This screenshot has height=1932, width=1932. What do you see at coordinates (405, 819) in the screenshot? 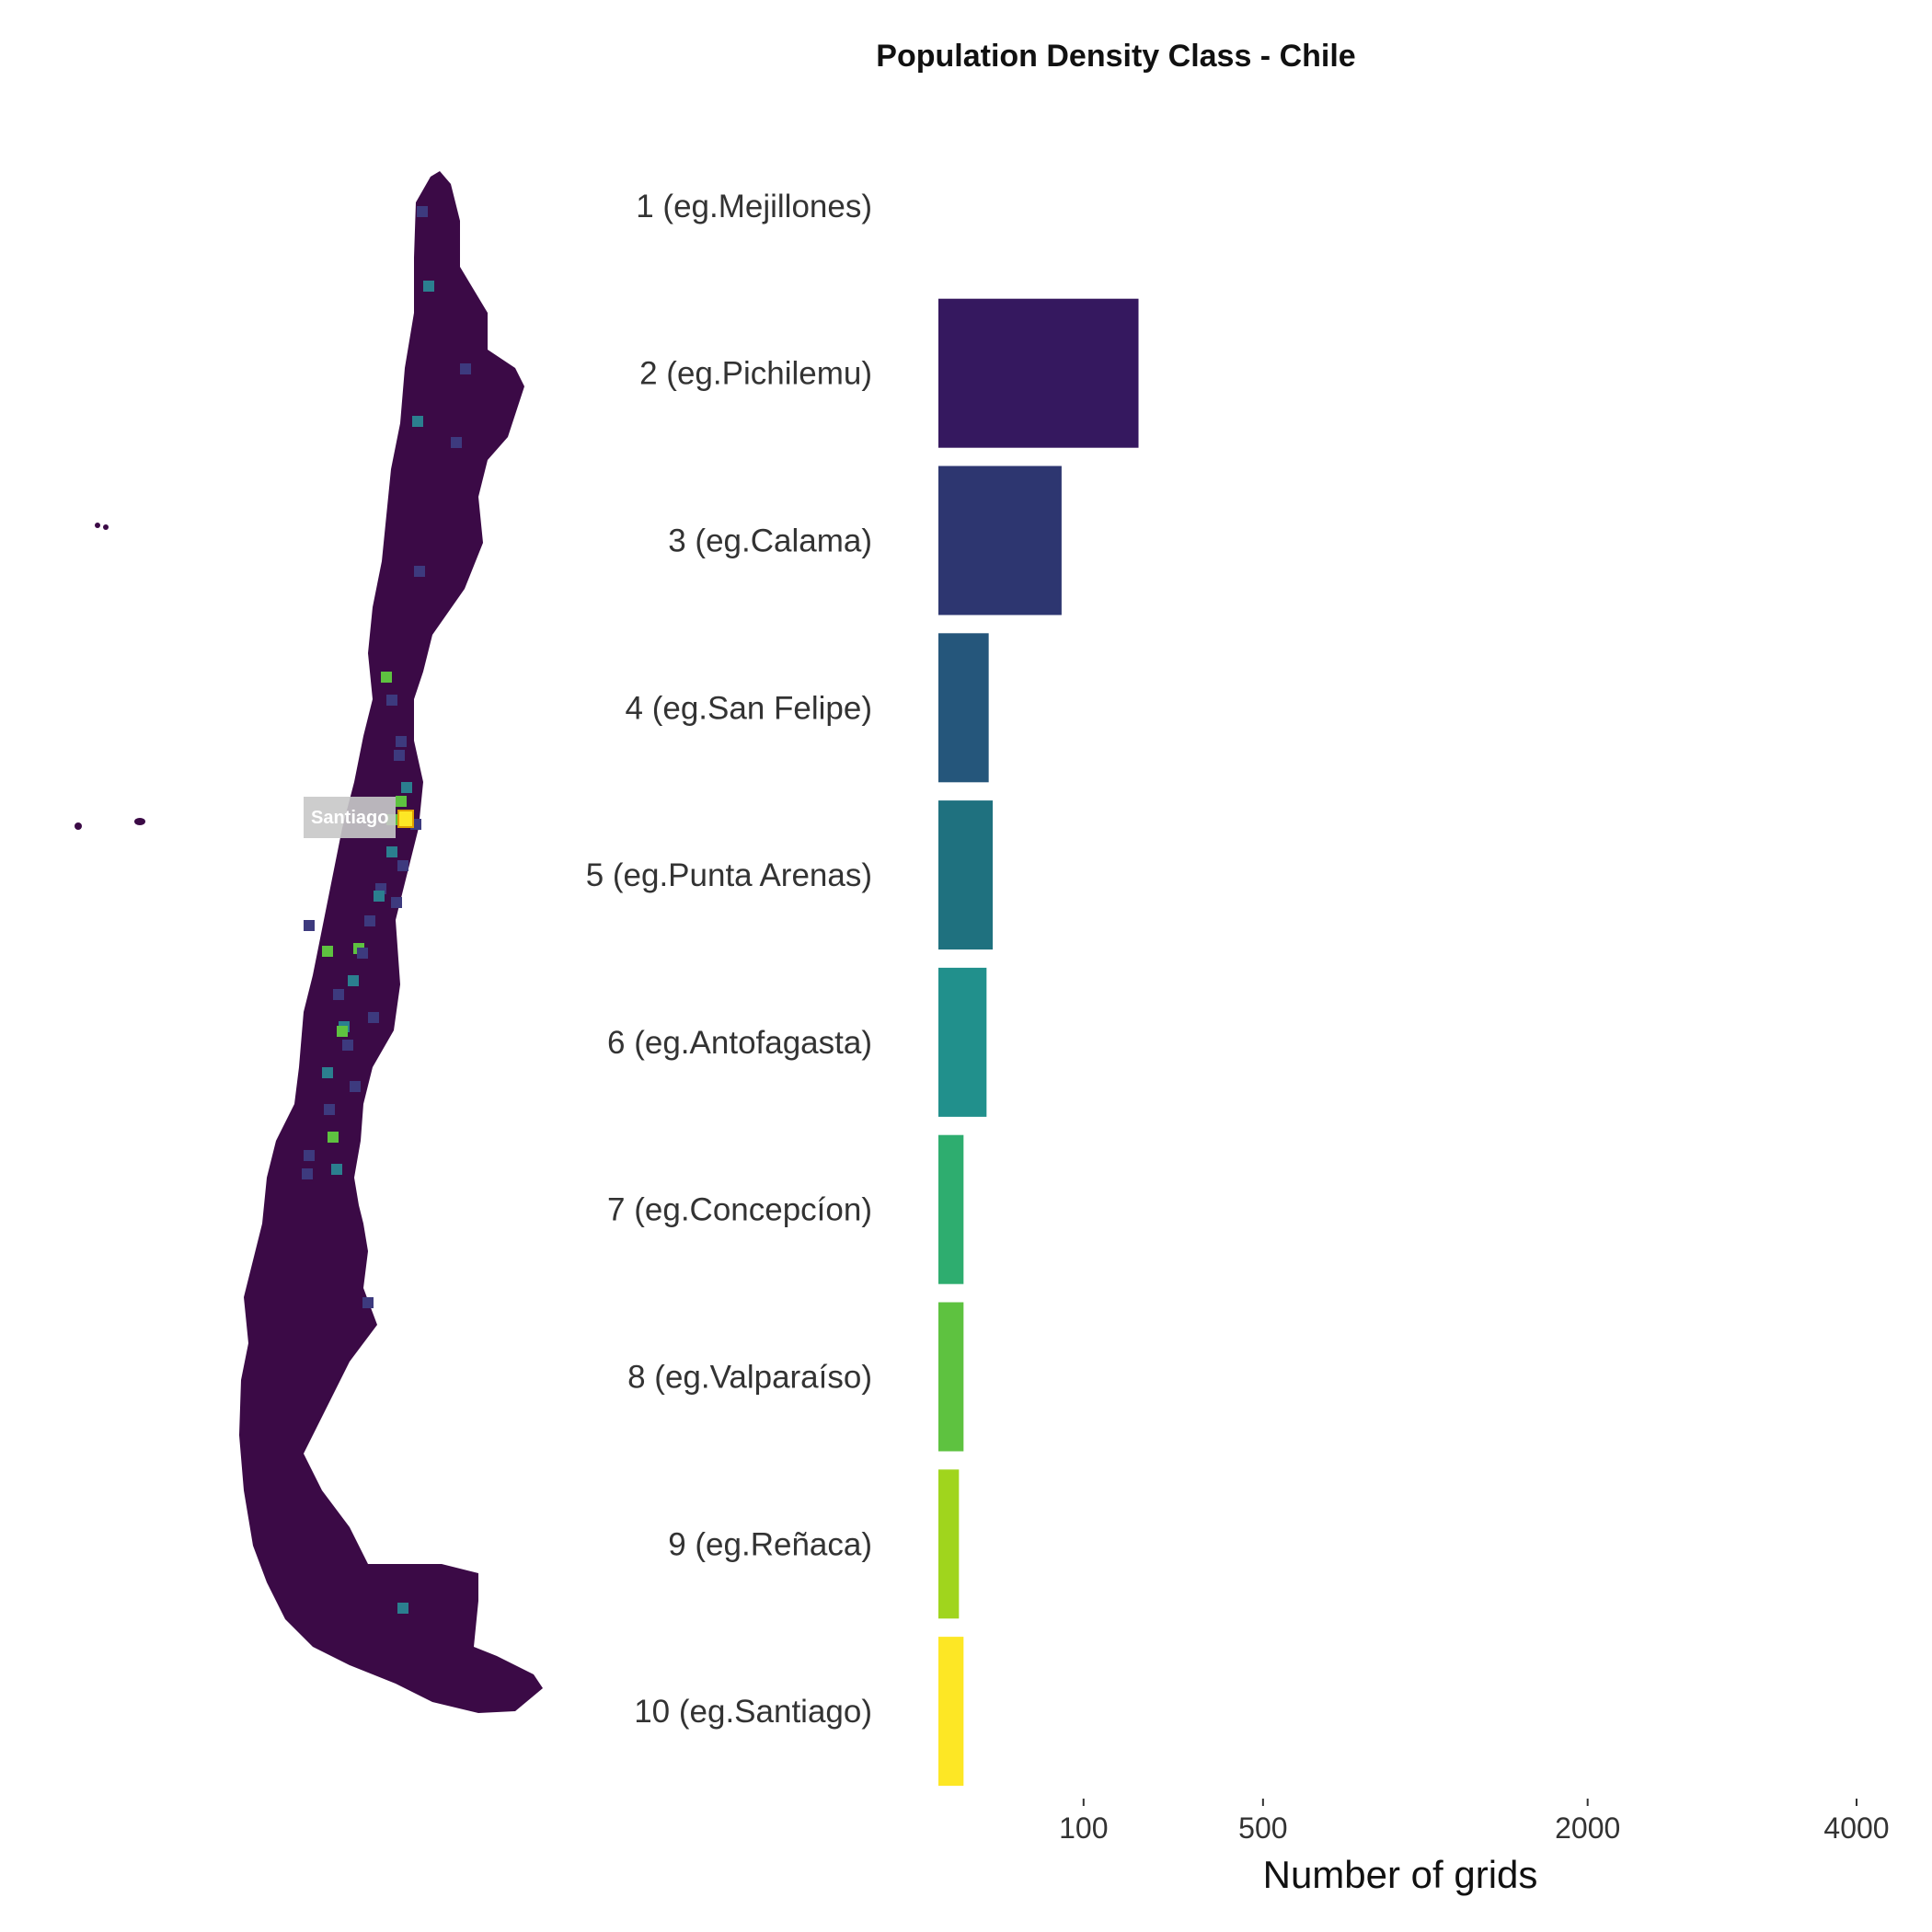
I see `santiago-marker` at bounding box center [405, 819].